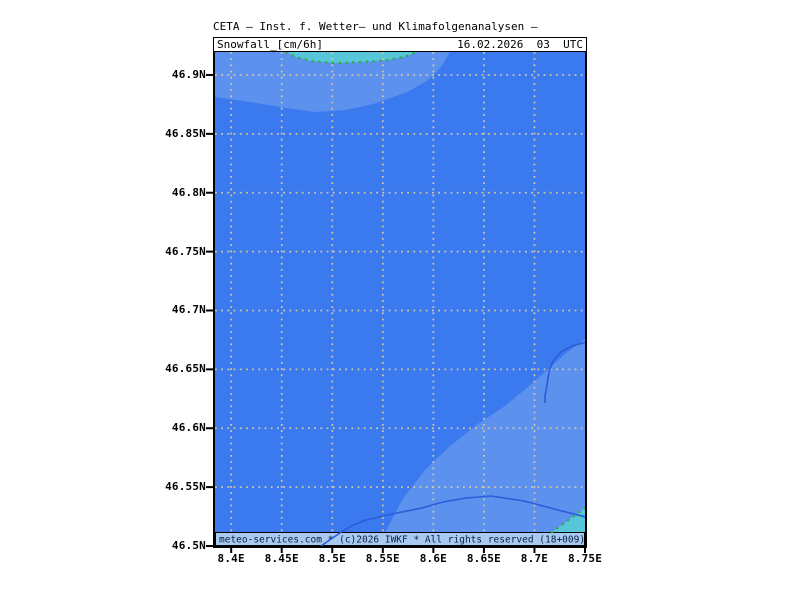 The image size is (800, 600). I want to click on snowband-teal-corner, so click(568, 520).